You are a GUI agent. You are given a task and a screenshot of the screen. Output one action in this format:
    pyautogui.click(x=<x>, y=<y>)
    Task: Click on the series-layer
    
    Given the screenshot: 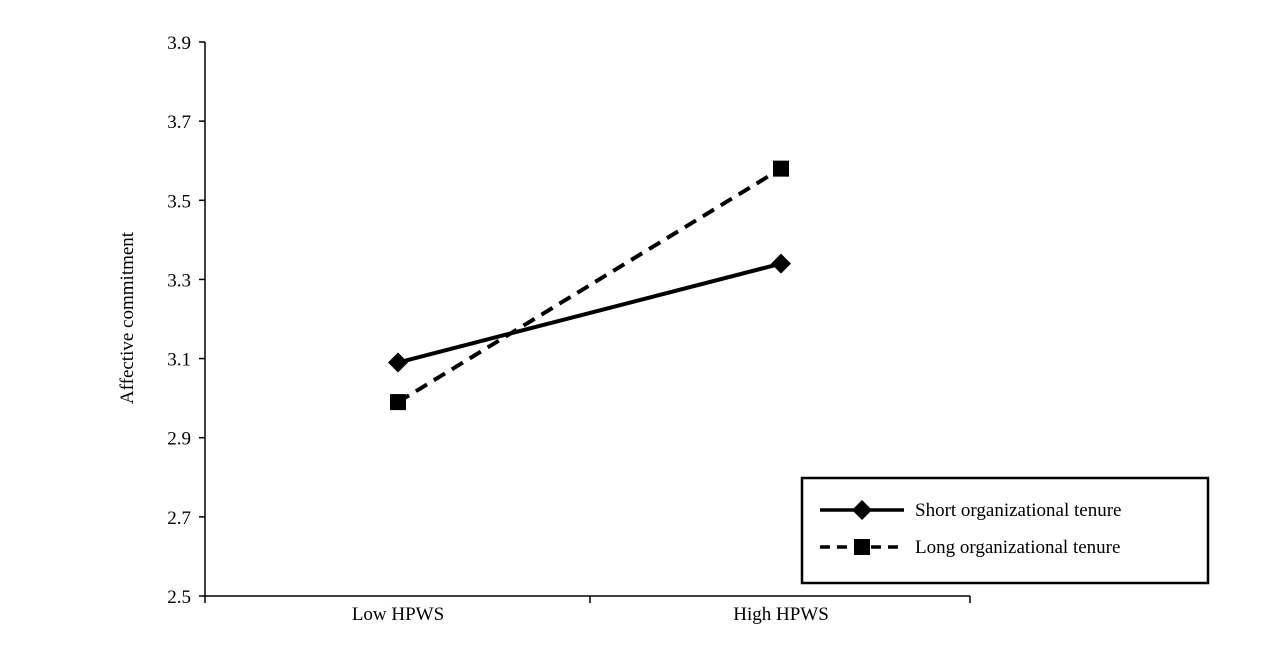 What is the action you would take?
    pyautogui.click(x=589, y=285)
    